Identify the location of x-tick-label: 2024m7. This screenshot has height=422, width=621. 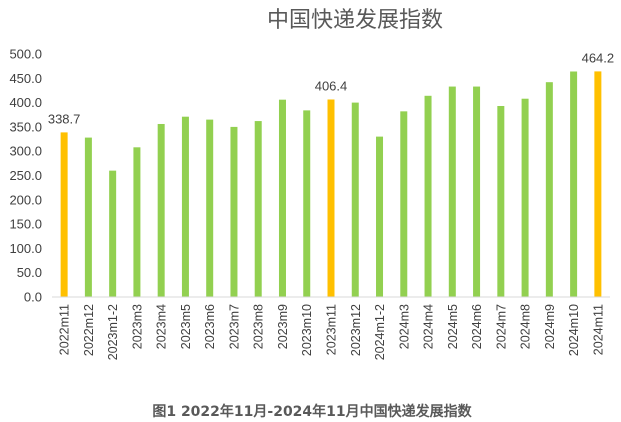
(501, 326).